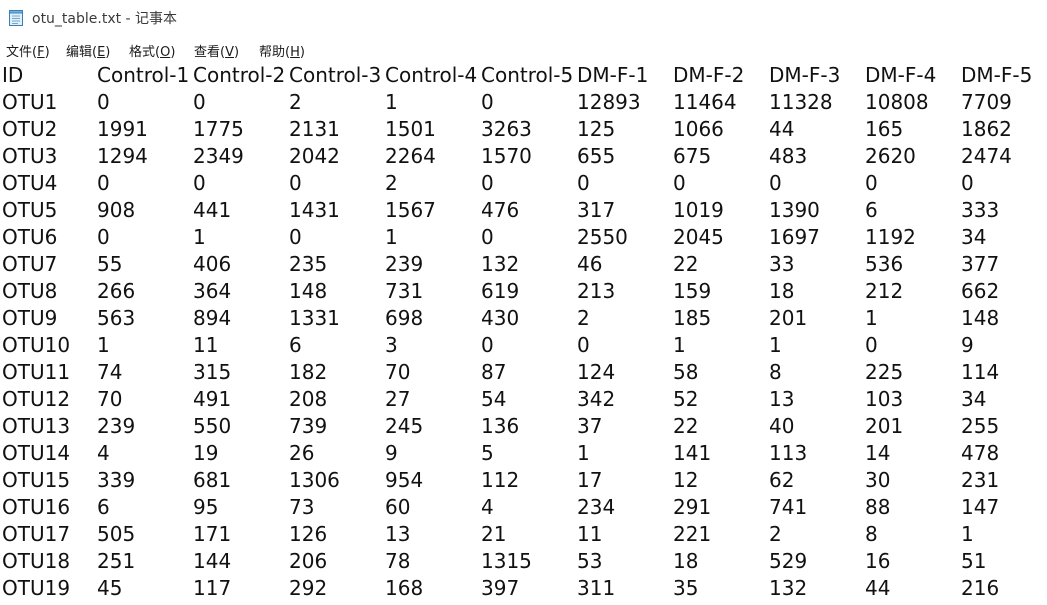 Image resolution: width=1047 pixels, height=605 pixels. I want to click on data-line: OTU16 6 95 73 60 4 234 291 741 88 147, so click(523, 507).